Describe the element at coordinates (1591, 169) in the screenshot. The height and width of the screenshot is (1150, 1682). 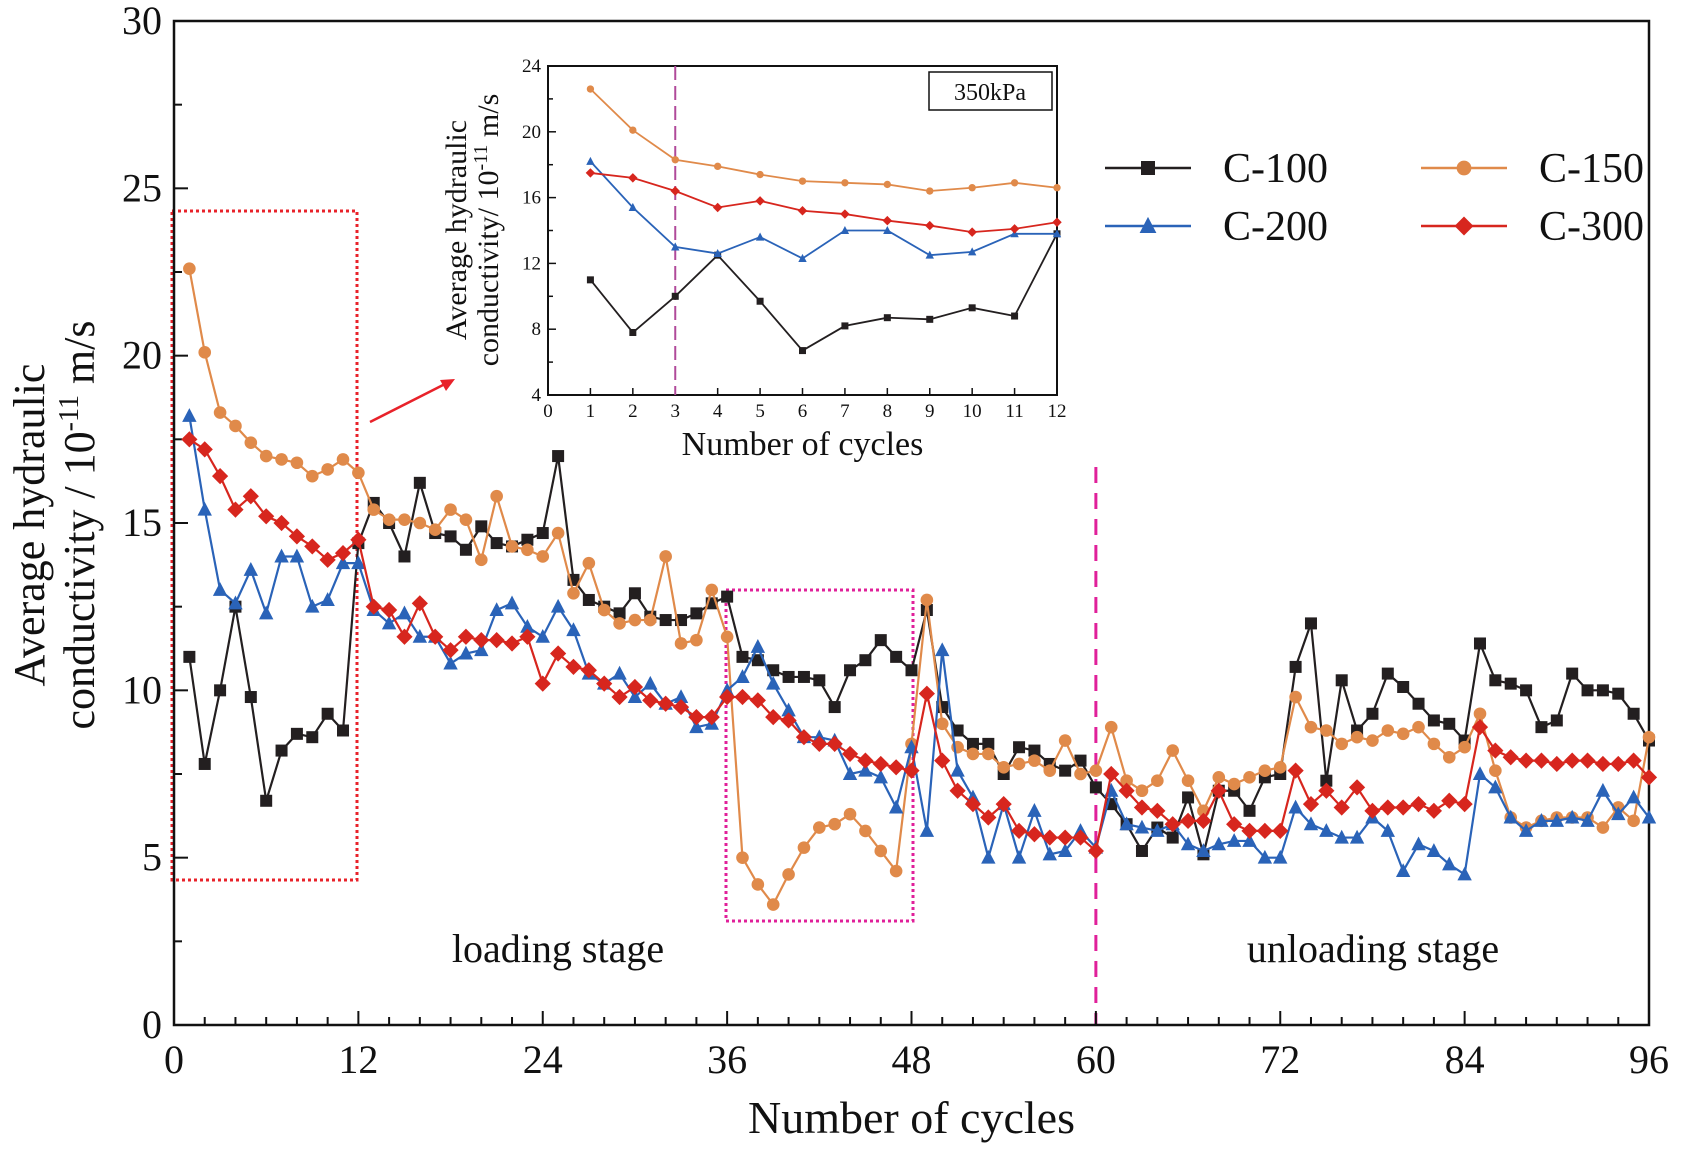
I see `legend-label: C-150` at that location.